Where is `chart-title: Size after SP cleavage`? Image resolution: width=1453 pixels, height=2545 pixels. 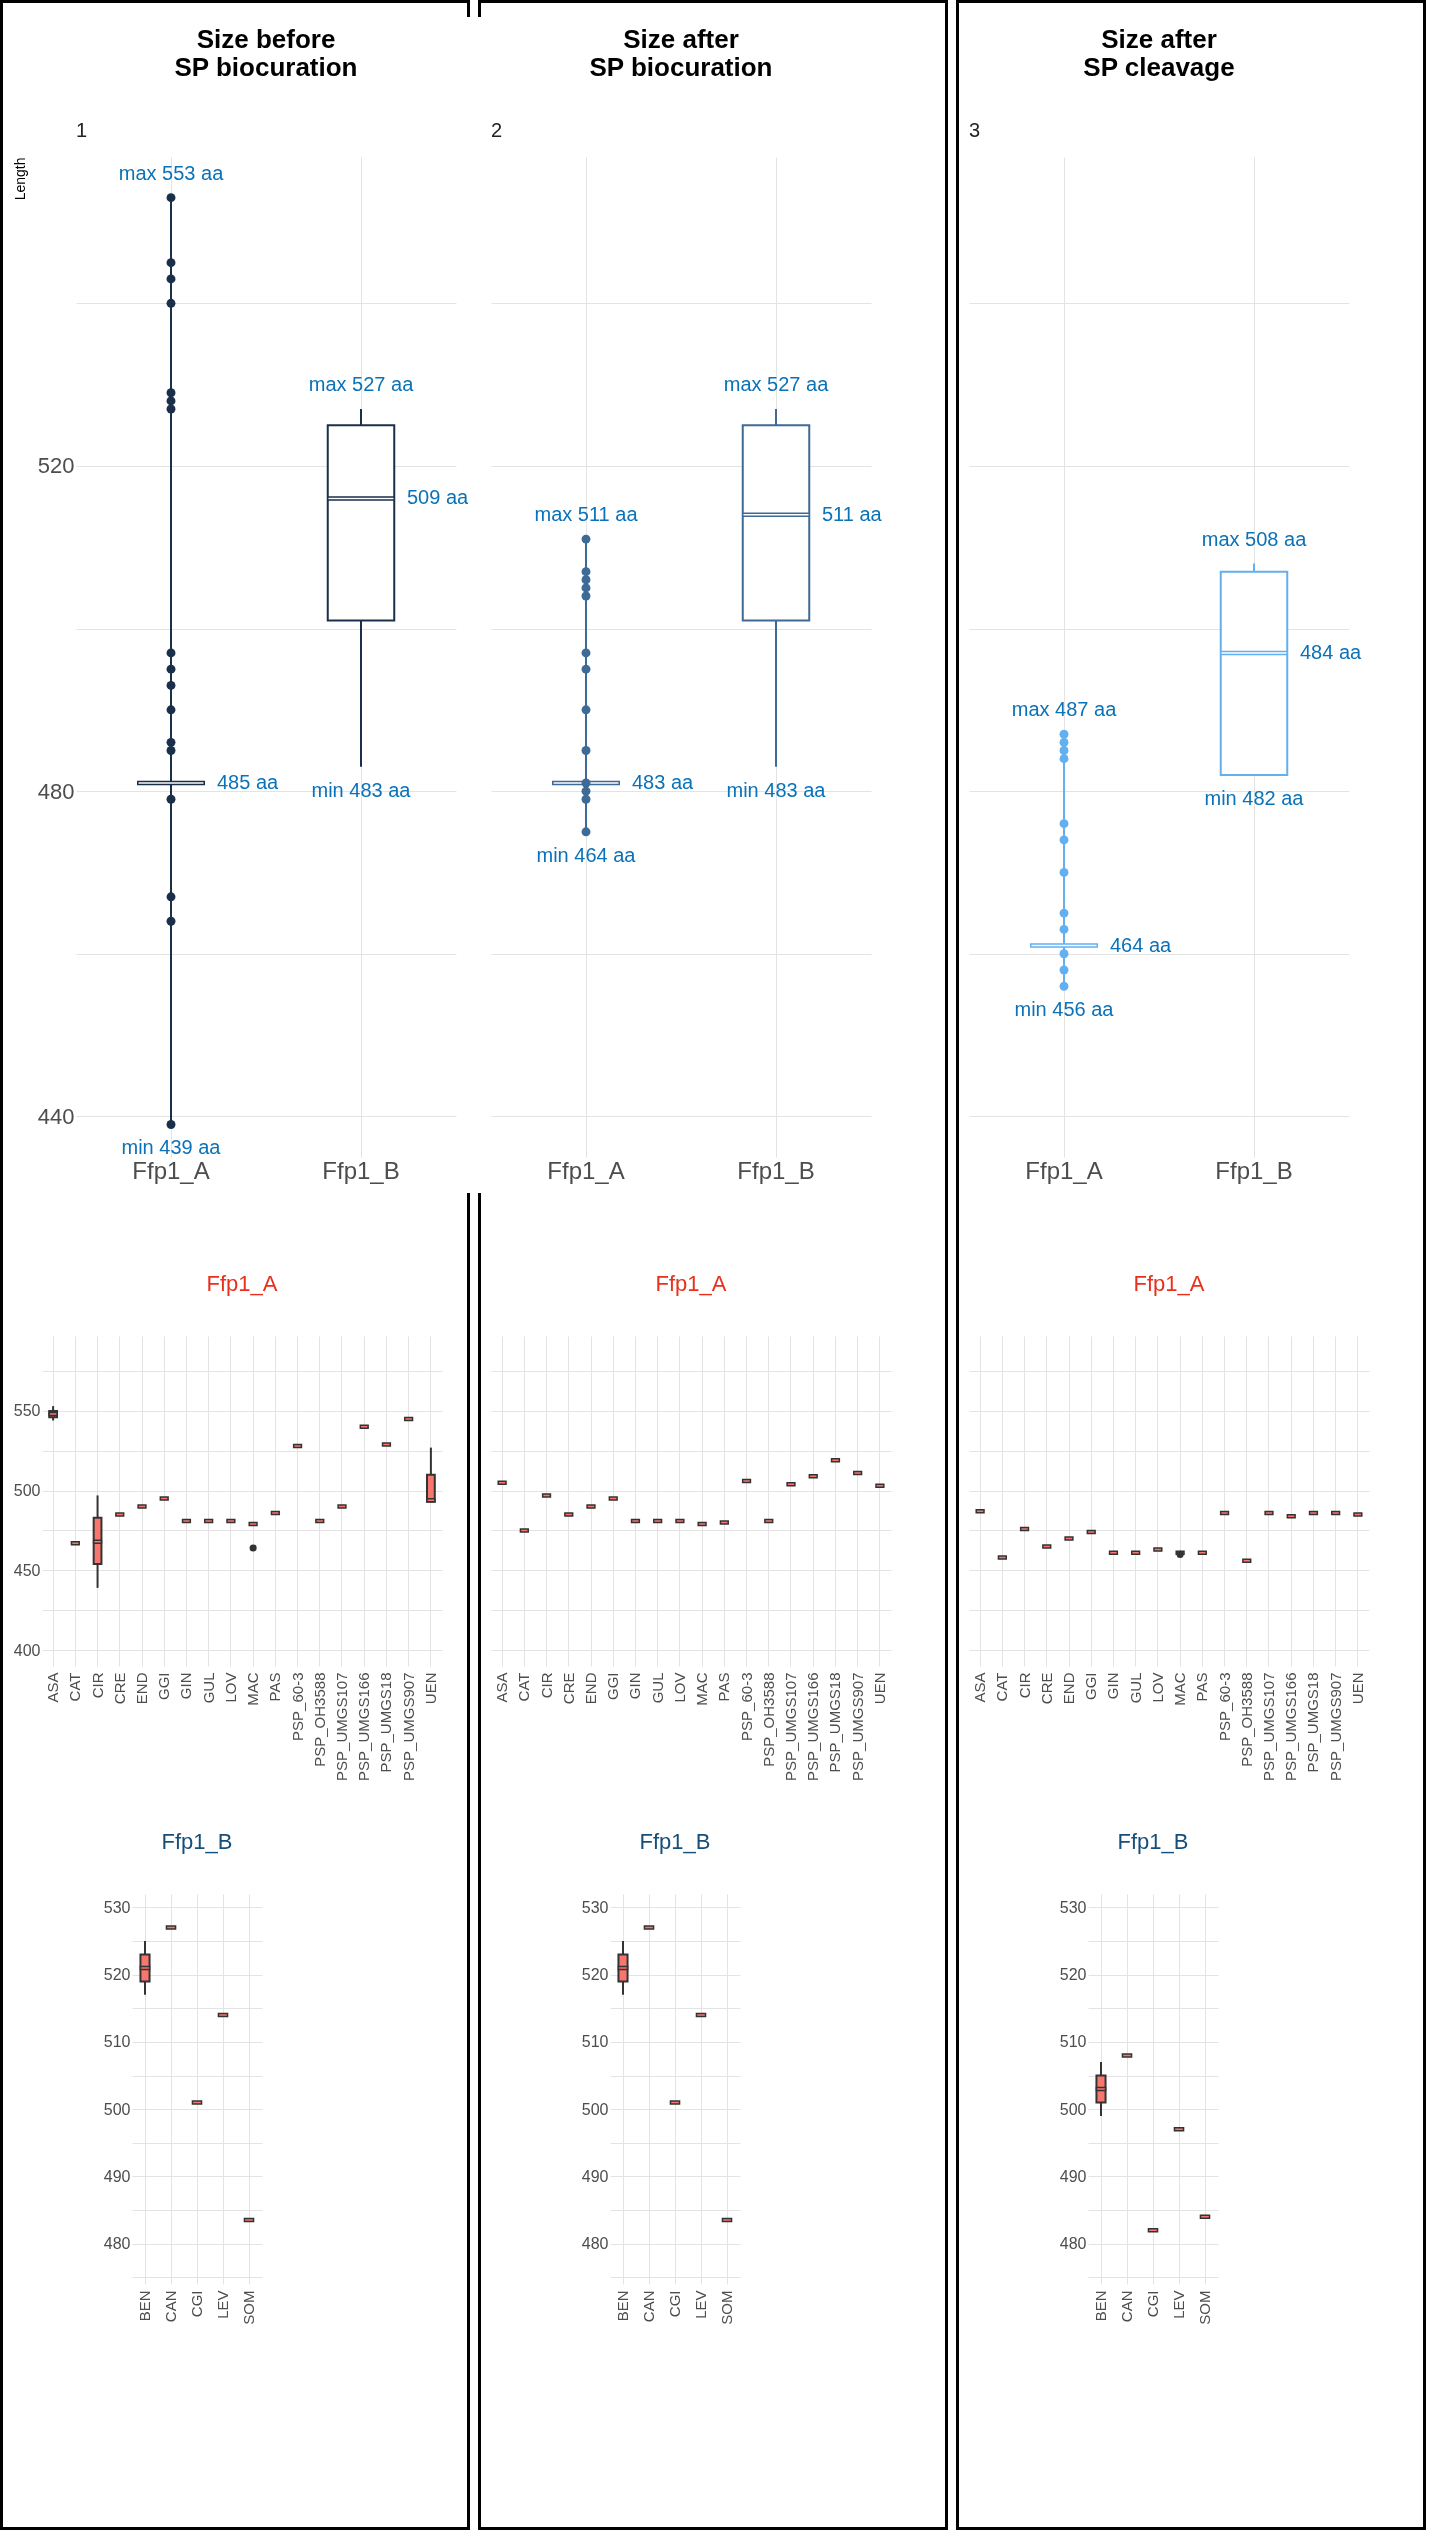
chart-title: Size after SP cleavage is located at coordinates (1159, 53).